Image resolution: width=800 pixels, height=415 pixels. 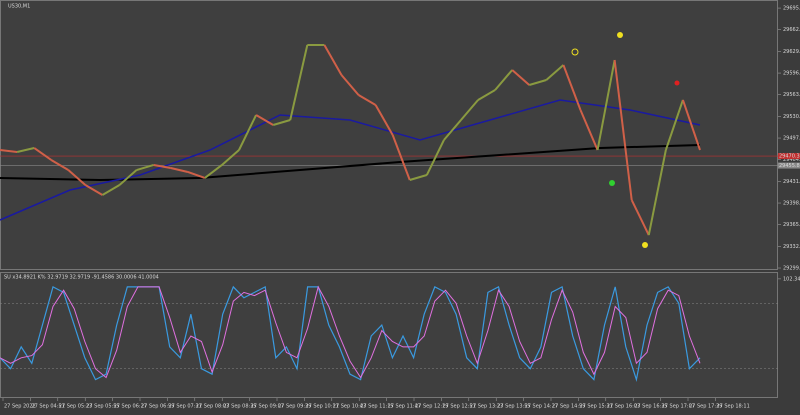 What do you see at coordinates (513, 407) in the screenshot?
I see `time-label: 27 Sep 13:55` at bounding box center [513, 407].